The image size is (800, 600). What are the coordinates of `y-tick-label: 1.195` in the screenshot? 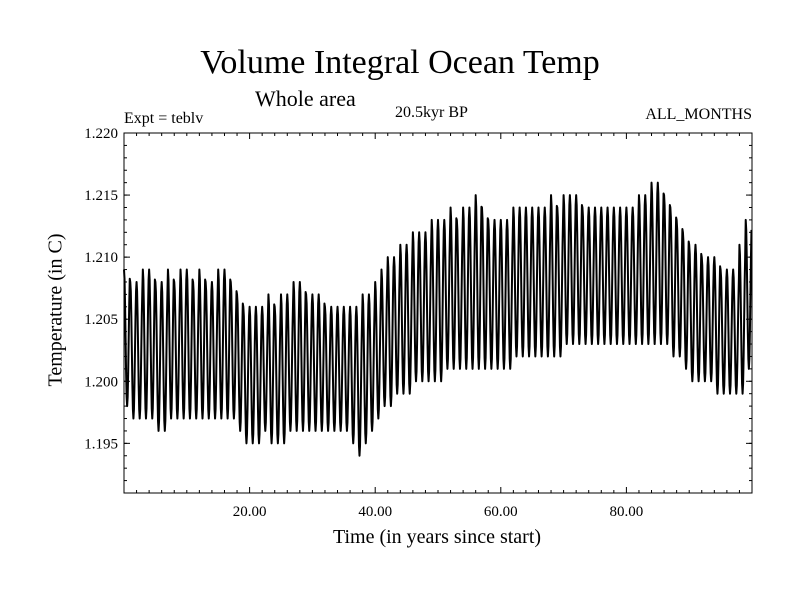 It's located at (101, 444).